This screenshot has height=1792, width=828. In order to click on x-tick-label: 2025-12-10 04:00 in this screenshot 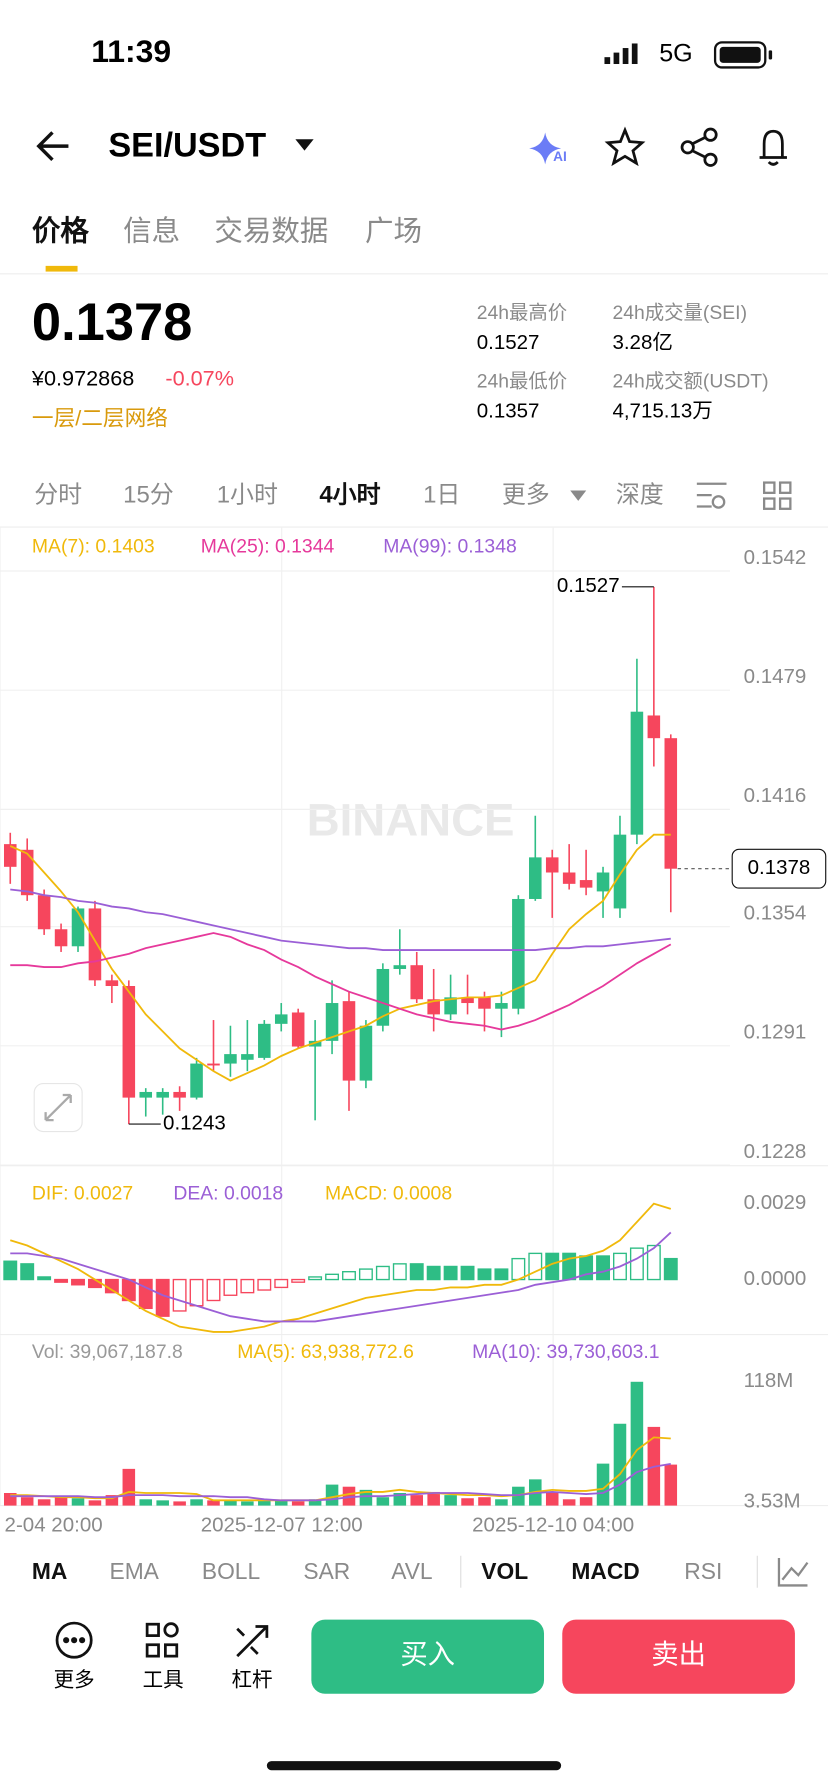, I will do `click(553, 1525)`.